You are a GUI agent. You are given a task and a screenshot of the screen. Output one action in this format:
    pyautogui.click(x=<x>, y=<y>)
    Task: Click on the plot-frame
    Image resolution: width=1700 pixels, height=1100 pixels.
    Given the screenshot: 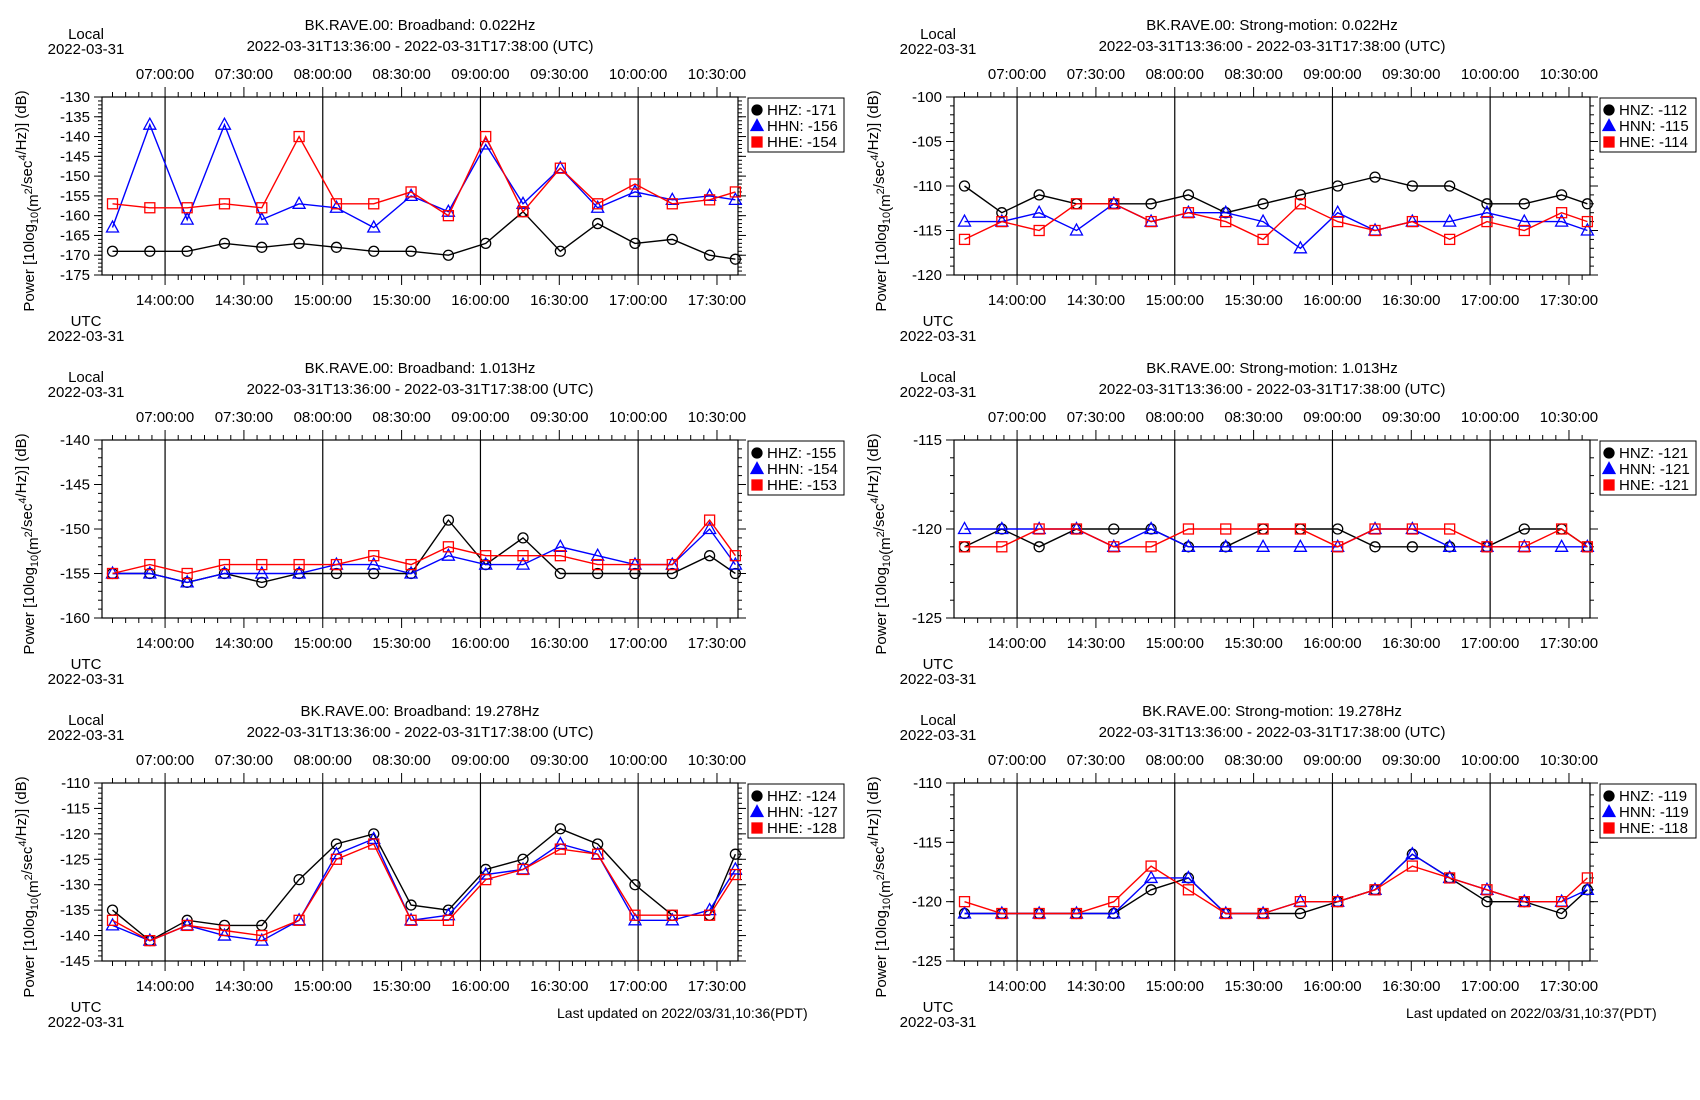 What is the action you would take?
    pyautogui.click(x=420, y=872)
    